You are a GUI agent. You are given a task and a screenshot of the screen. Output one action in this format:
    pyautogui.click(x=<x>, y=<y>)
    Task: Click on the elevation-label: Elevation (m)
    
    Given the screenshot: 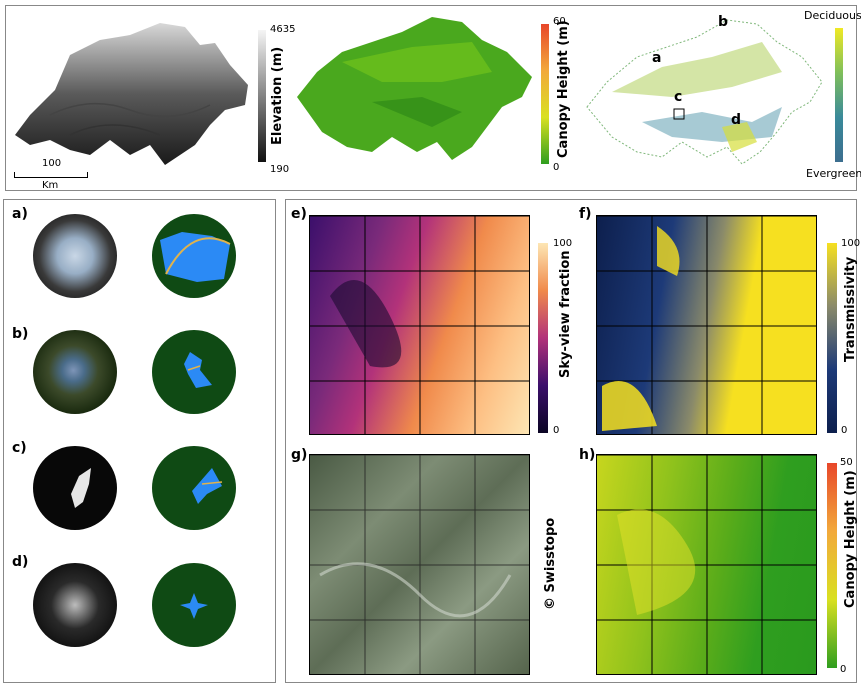 What is the action you would take?
    pyautogui.click(x=277, y=95)
    